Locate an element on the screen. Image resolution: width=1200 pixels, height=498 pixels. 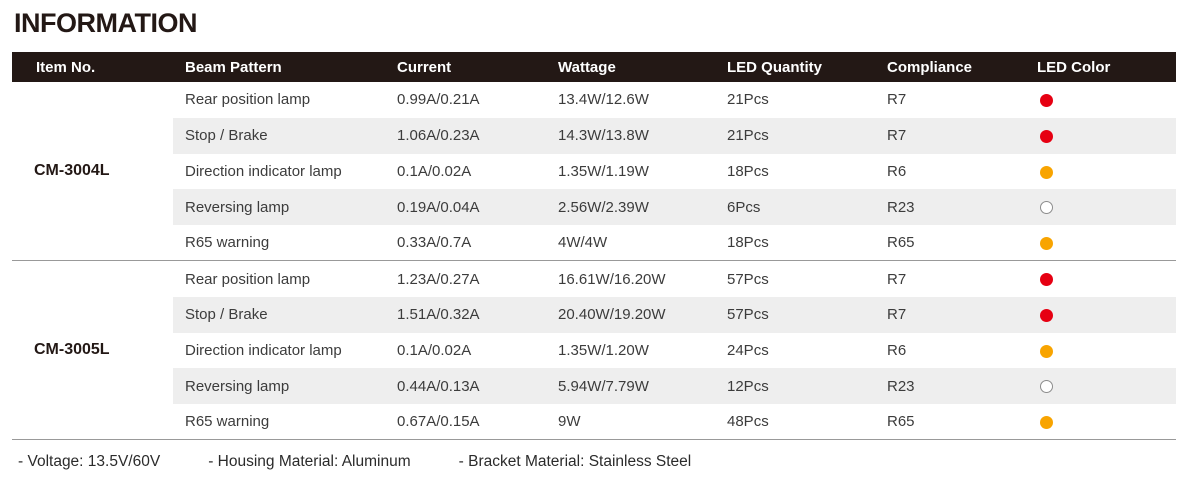
housing-material-note: - Housing Material: Aluminum is located at coordinates (309, 462).